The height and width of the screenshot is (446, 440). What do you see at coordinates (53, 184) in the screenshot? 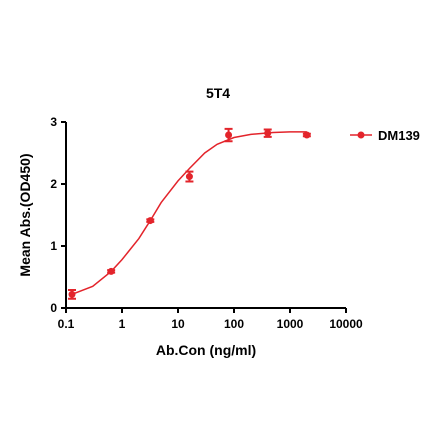
I see `y-tick-label: 2` at bounding box center [53, 184].